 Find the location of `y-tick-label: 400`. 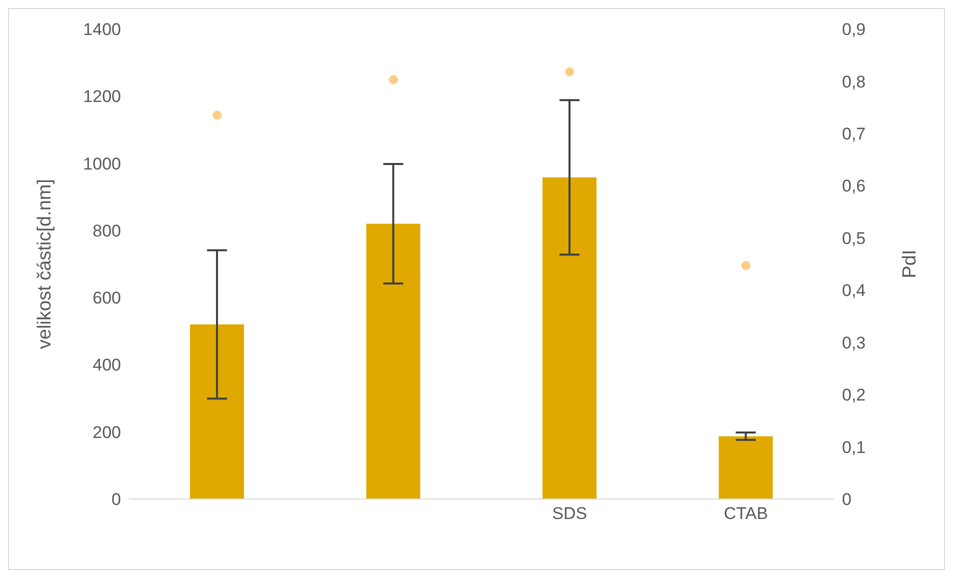

y-tick-label: 400 is located at coordinates (106, 365).